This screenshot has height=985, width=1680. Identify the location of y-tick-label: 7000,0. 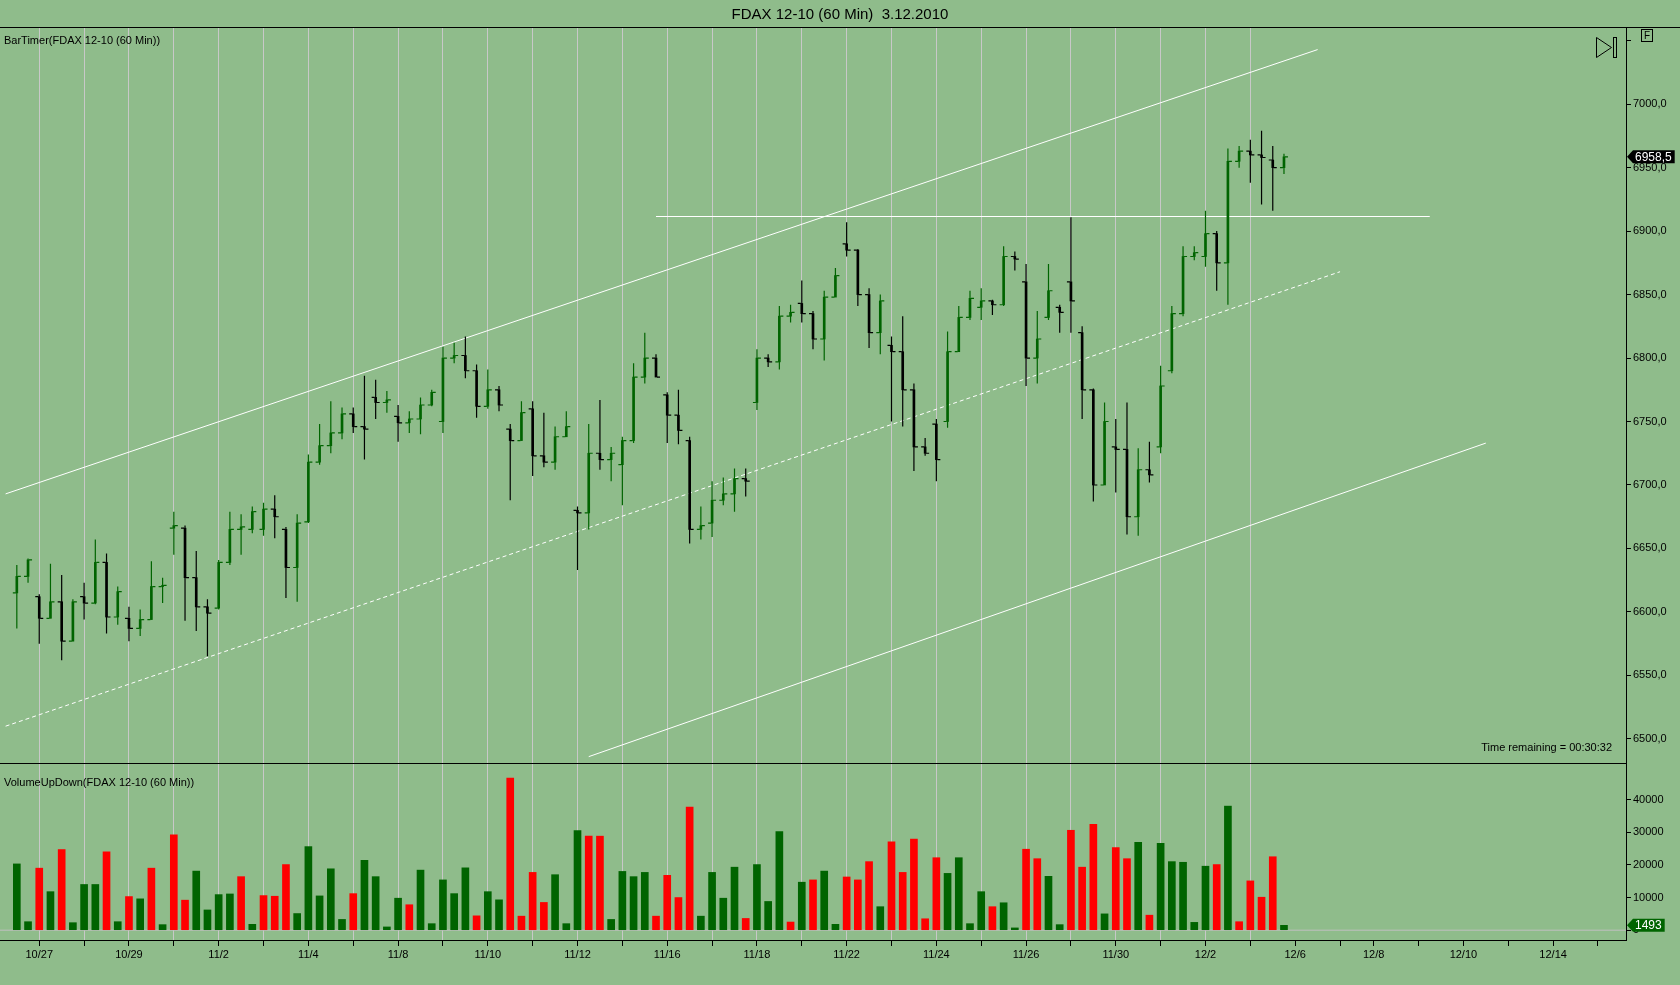
(1650, 103).